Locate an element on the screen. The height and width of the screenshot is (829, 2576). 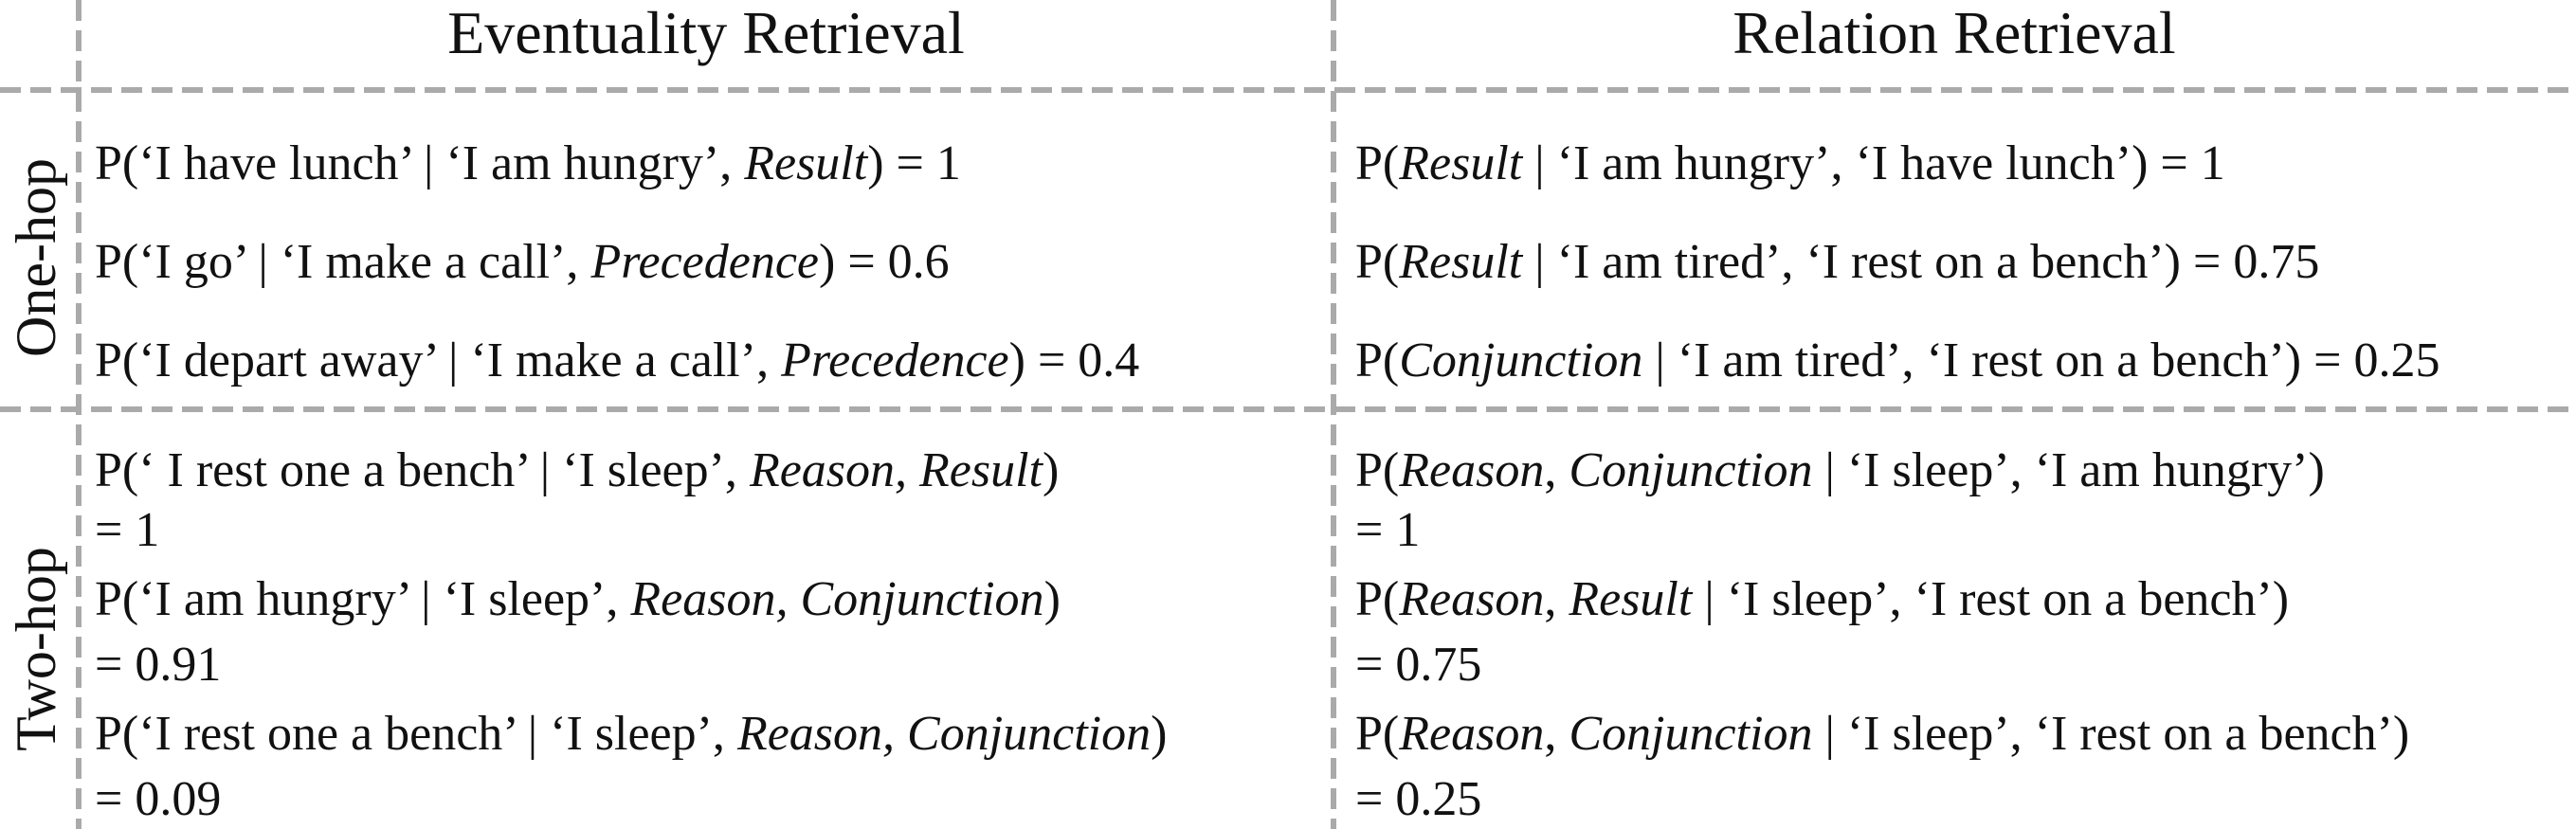
formula-text: P(‘I am hungry’ | ‘I sleep’, is located at coordinates (363, 599).